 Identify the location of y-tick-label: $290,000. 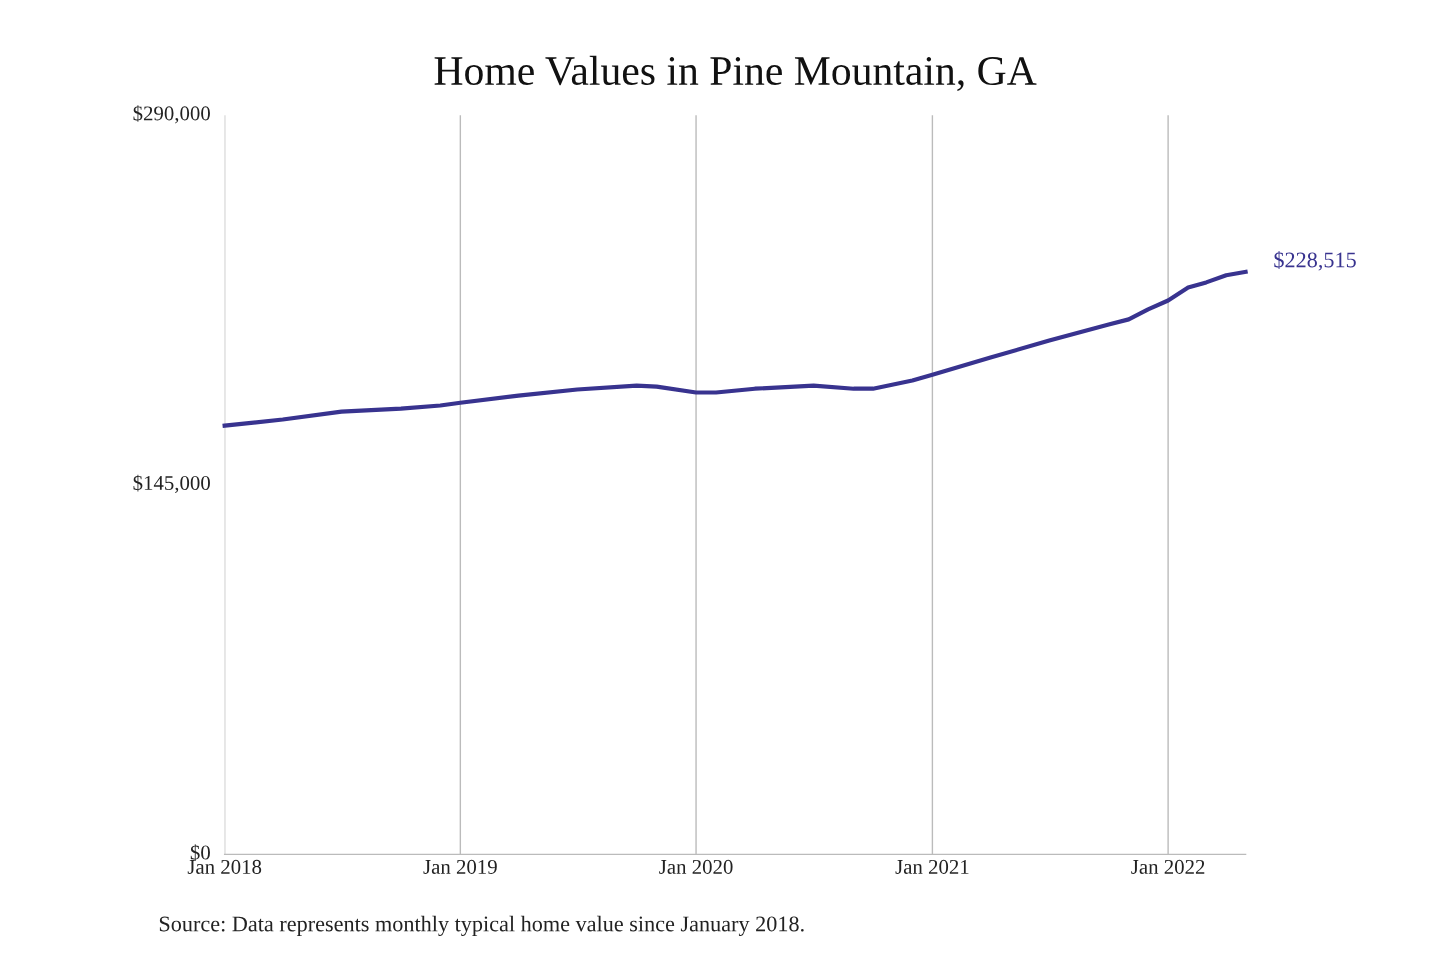
(171, 114).